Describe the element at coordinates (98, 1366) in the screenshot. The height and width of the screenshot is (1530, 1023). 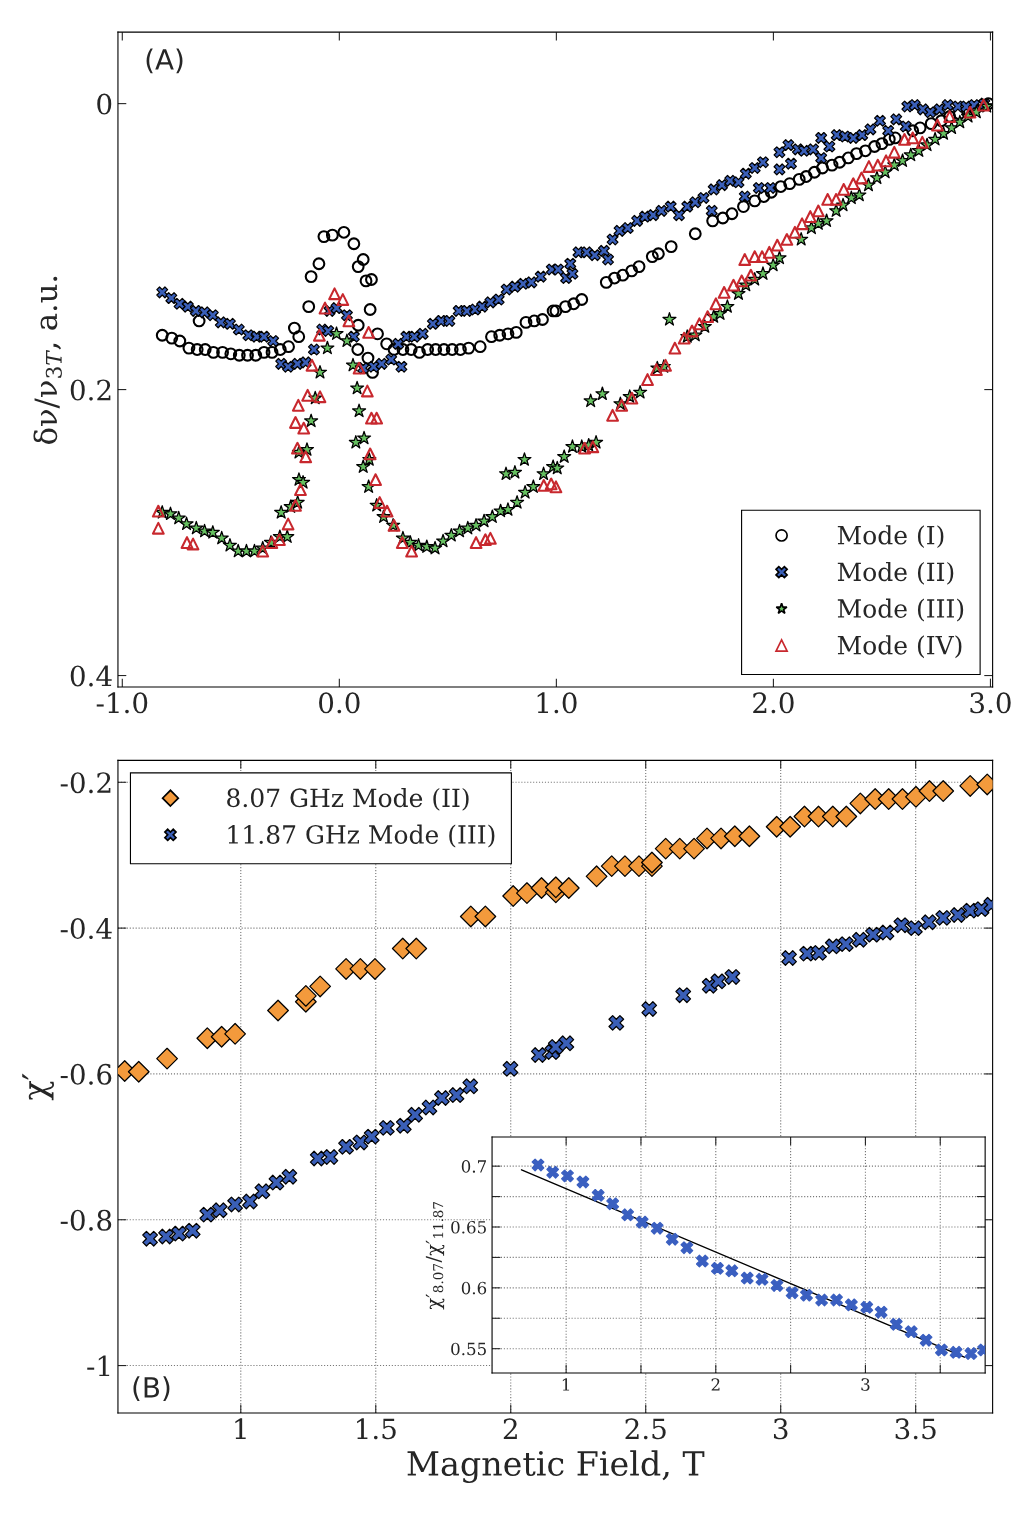
I see `y-tick-label: -1` at that location.